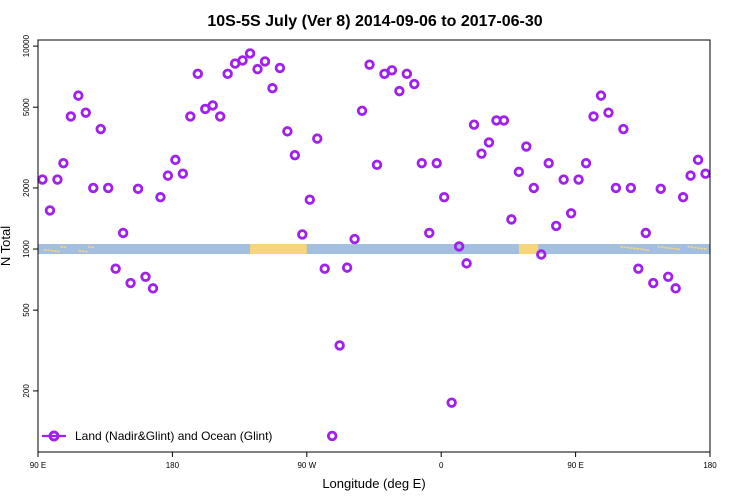 The image size is (750, 500). I want to click on legend: Land (Nadir&Glint) and Ocean (Glint), so click(157, 436).